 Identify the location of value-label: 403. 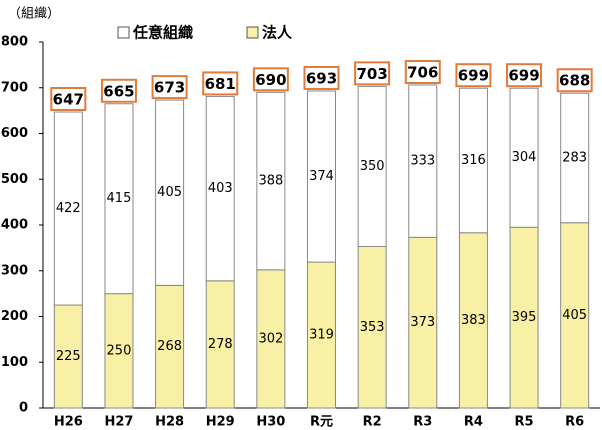
(220, 188).